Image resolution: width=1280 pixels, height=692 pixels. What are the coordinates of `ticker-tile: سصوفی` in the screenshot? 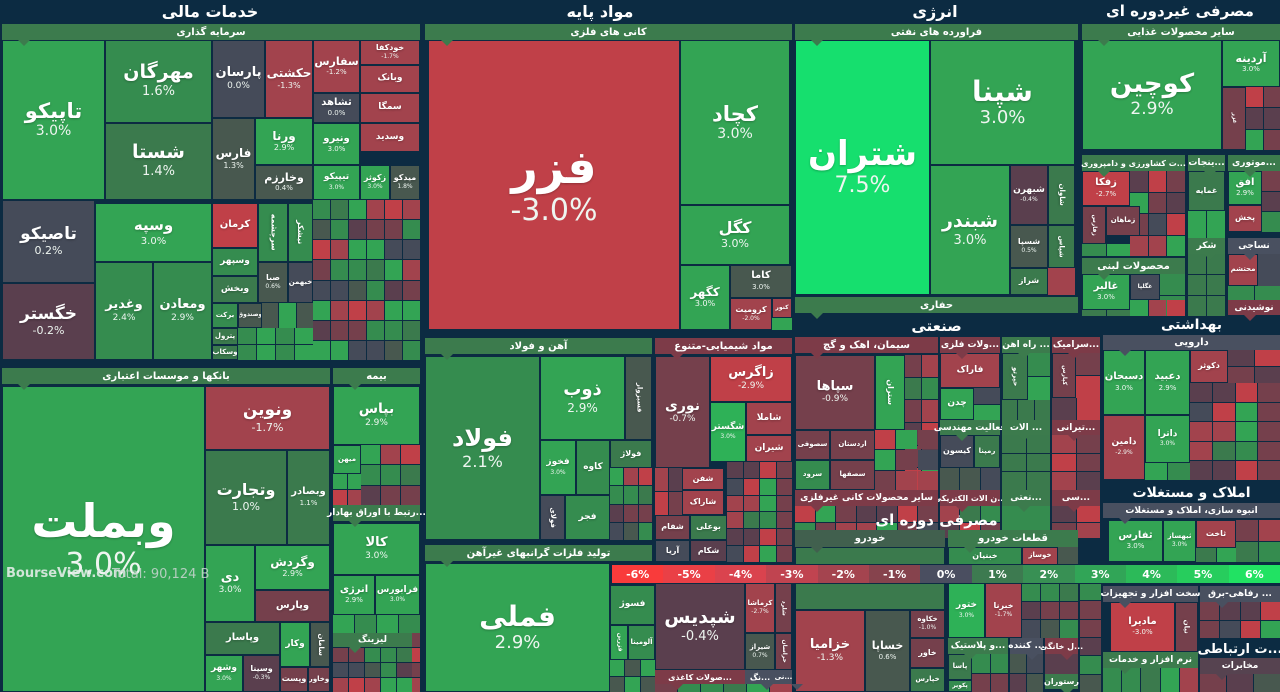 It's located at (812, 445).